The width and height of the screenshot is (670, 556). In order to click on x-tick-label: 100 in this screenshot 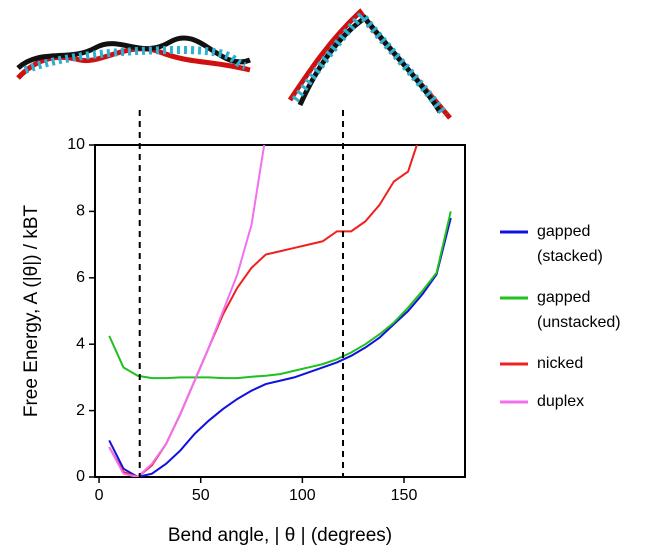, I will do `click(302, 495)`.